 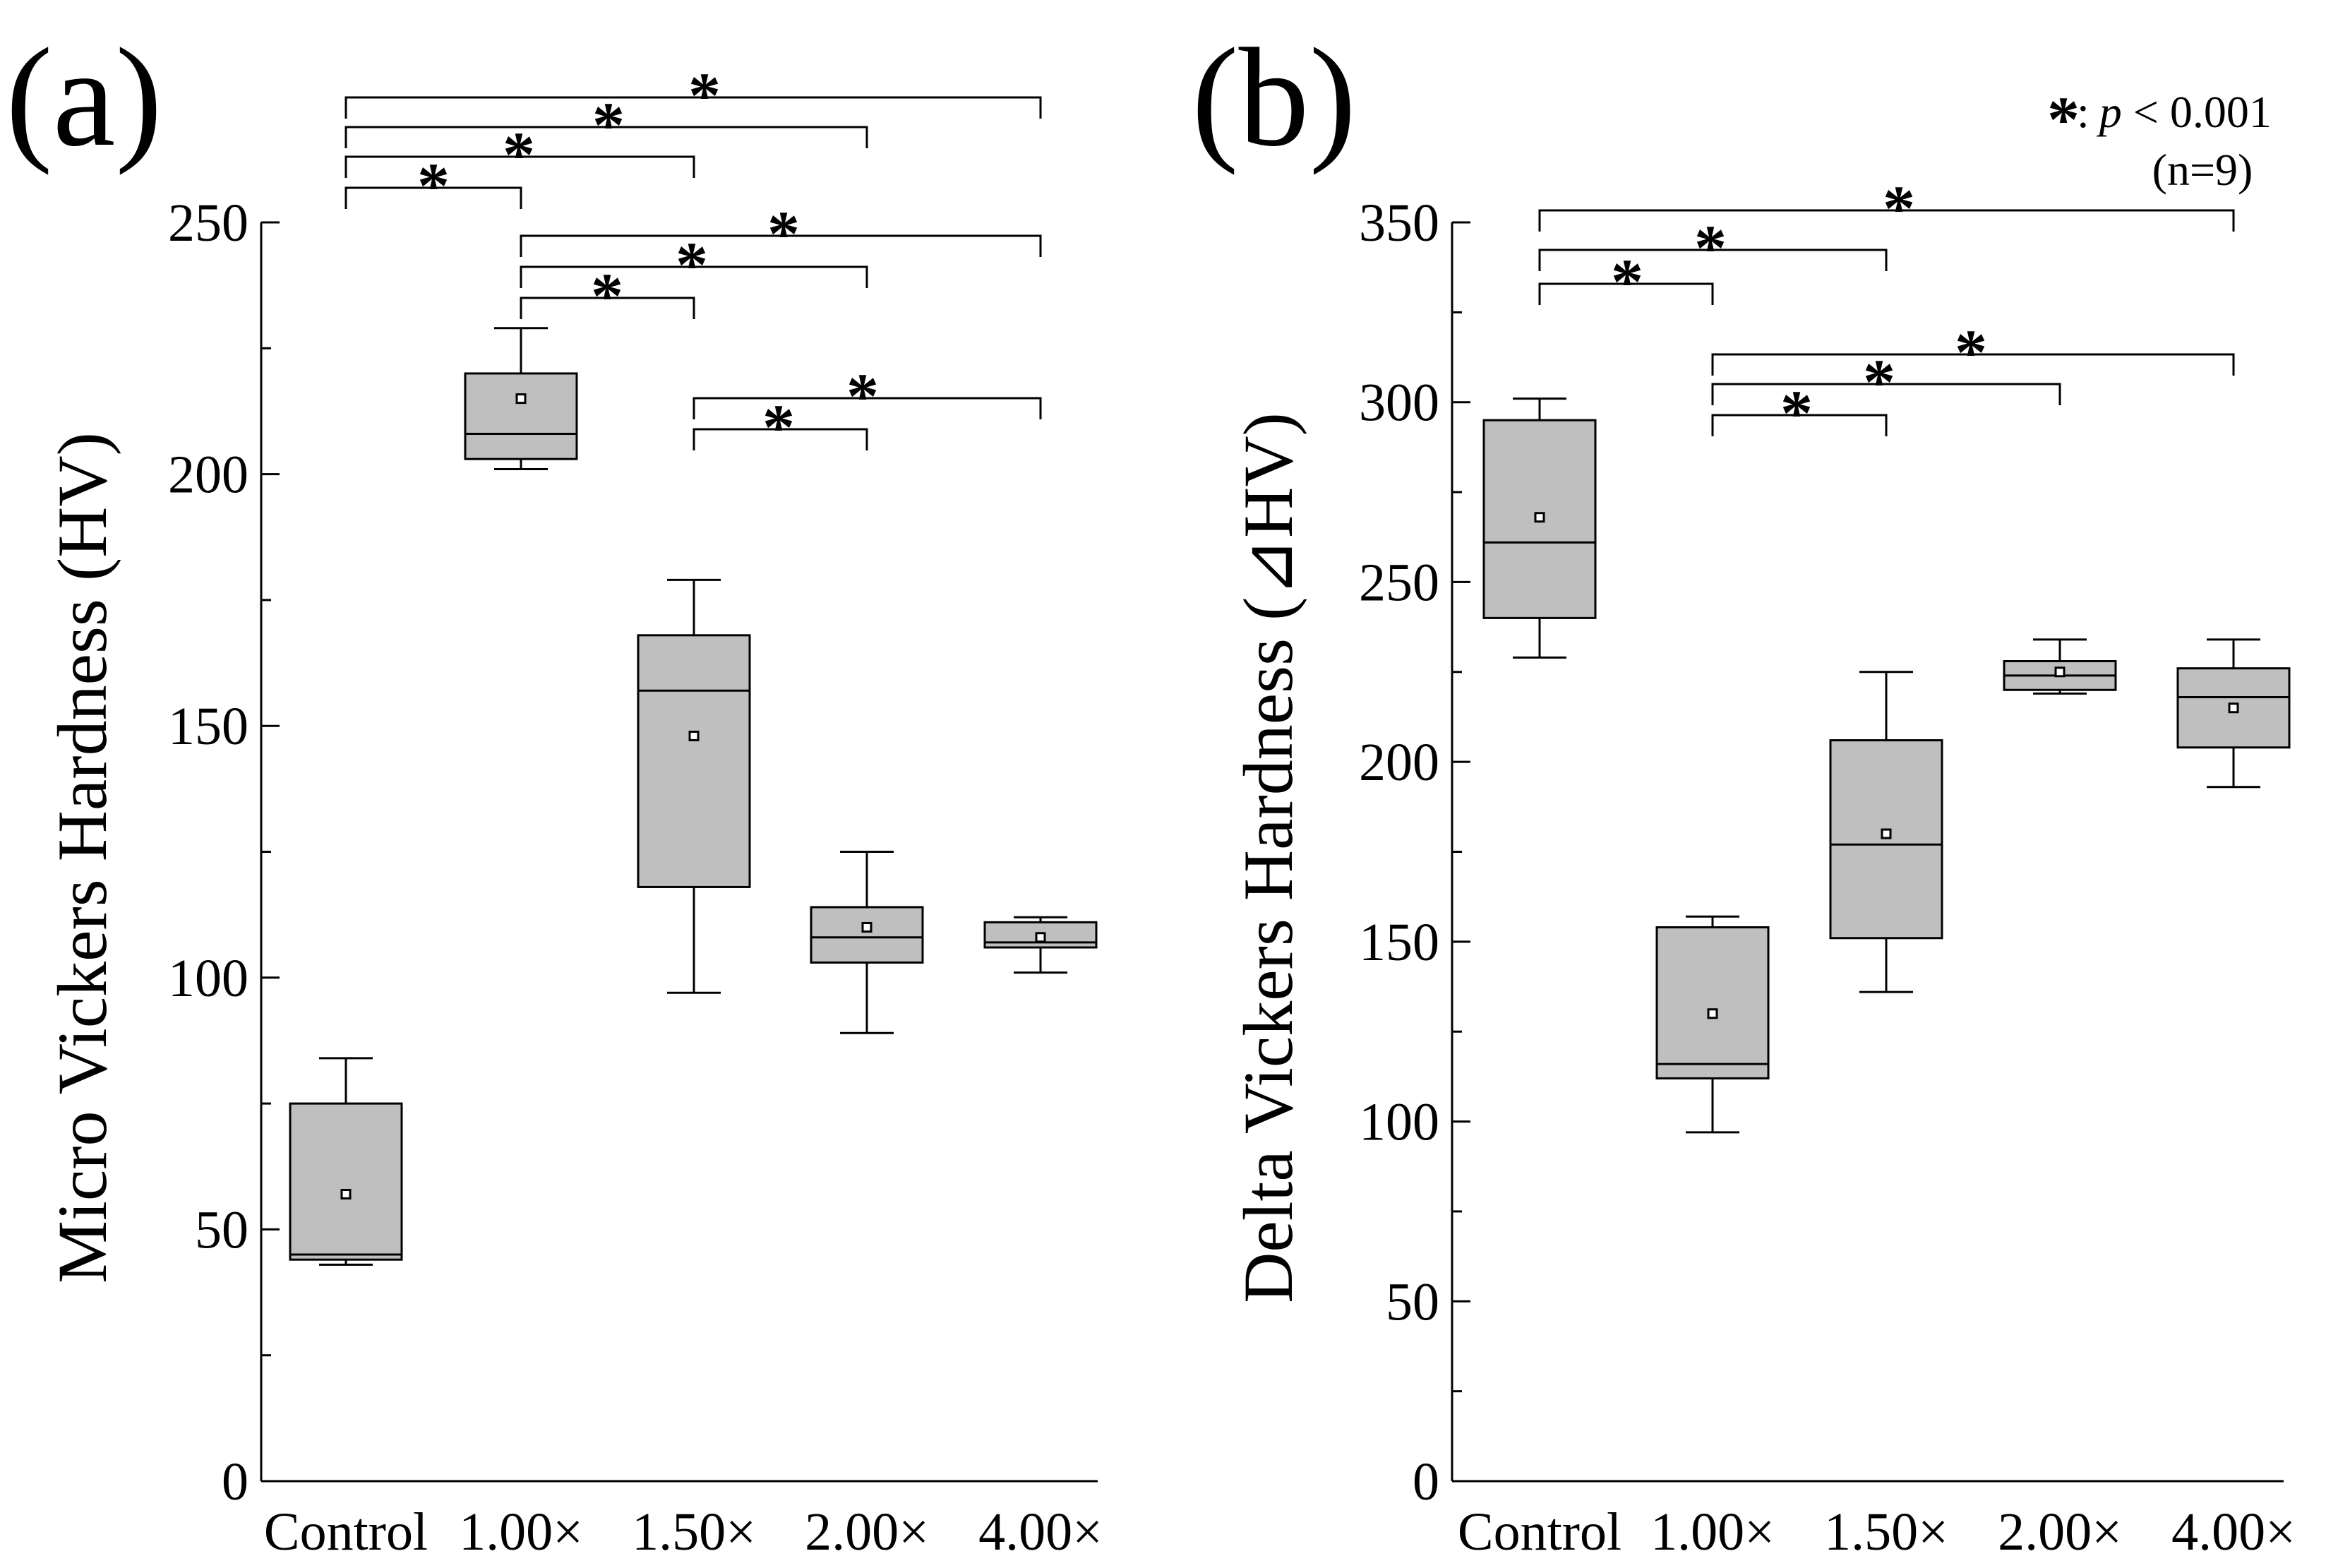 What do you see at coordinates (1426, 1482) in the screenshot?
I see `y-tick-label-b: 0` at bounding box center [1426, 1482].